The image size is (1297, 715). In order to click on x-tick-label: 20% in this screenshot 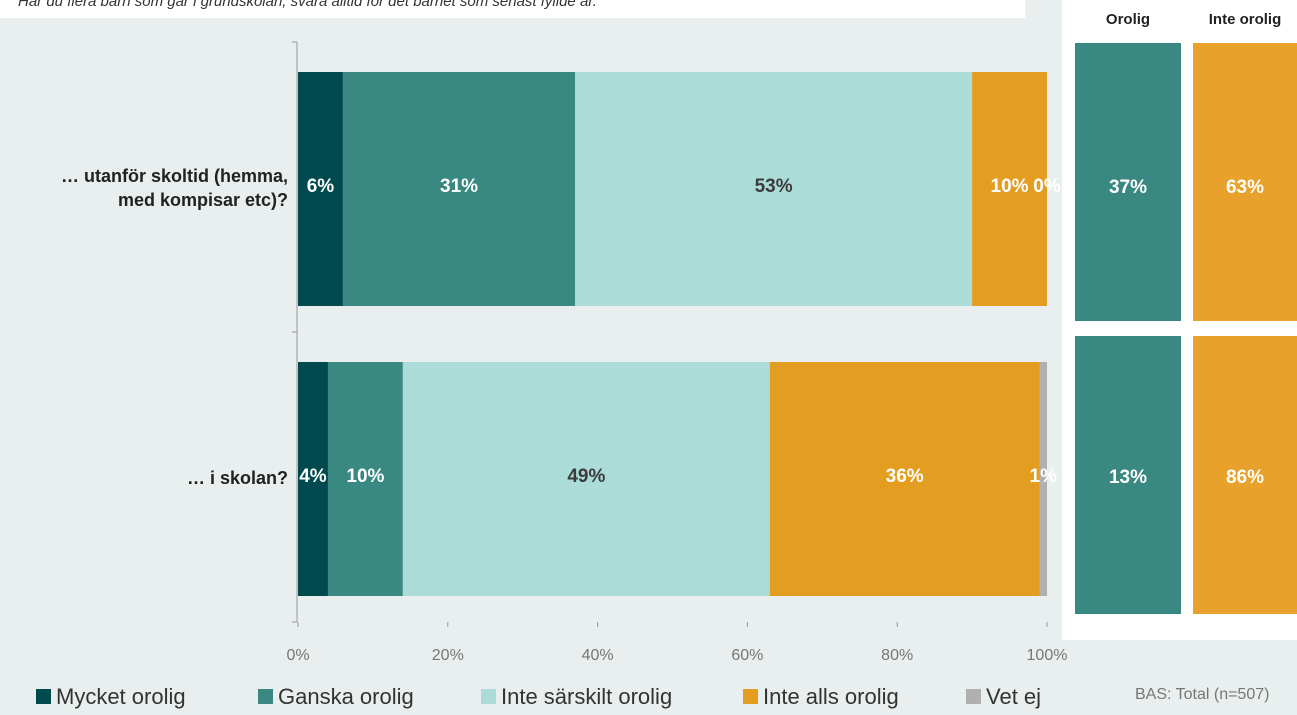, I will do `click(448, 655)`.